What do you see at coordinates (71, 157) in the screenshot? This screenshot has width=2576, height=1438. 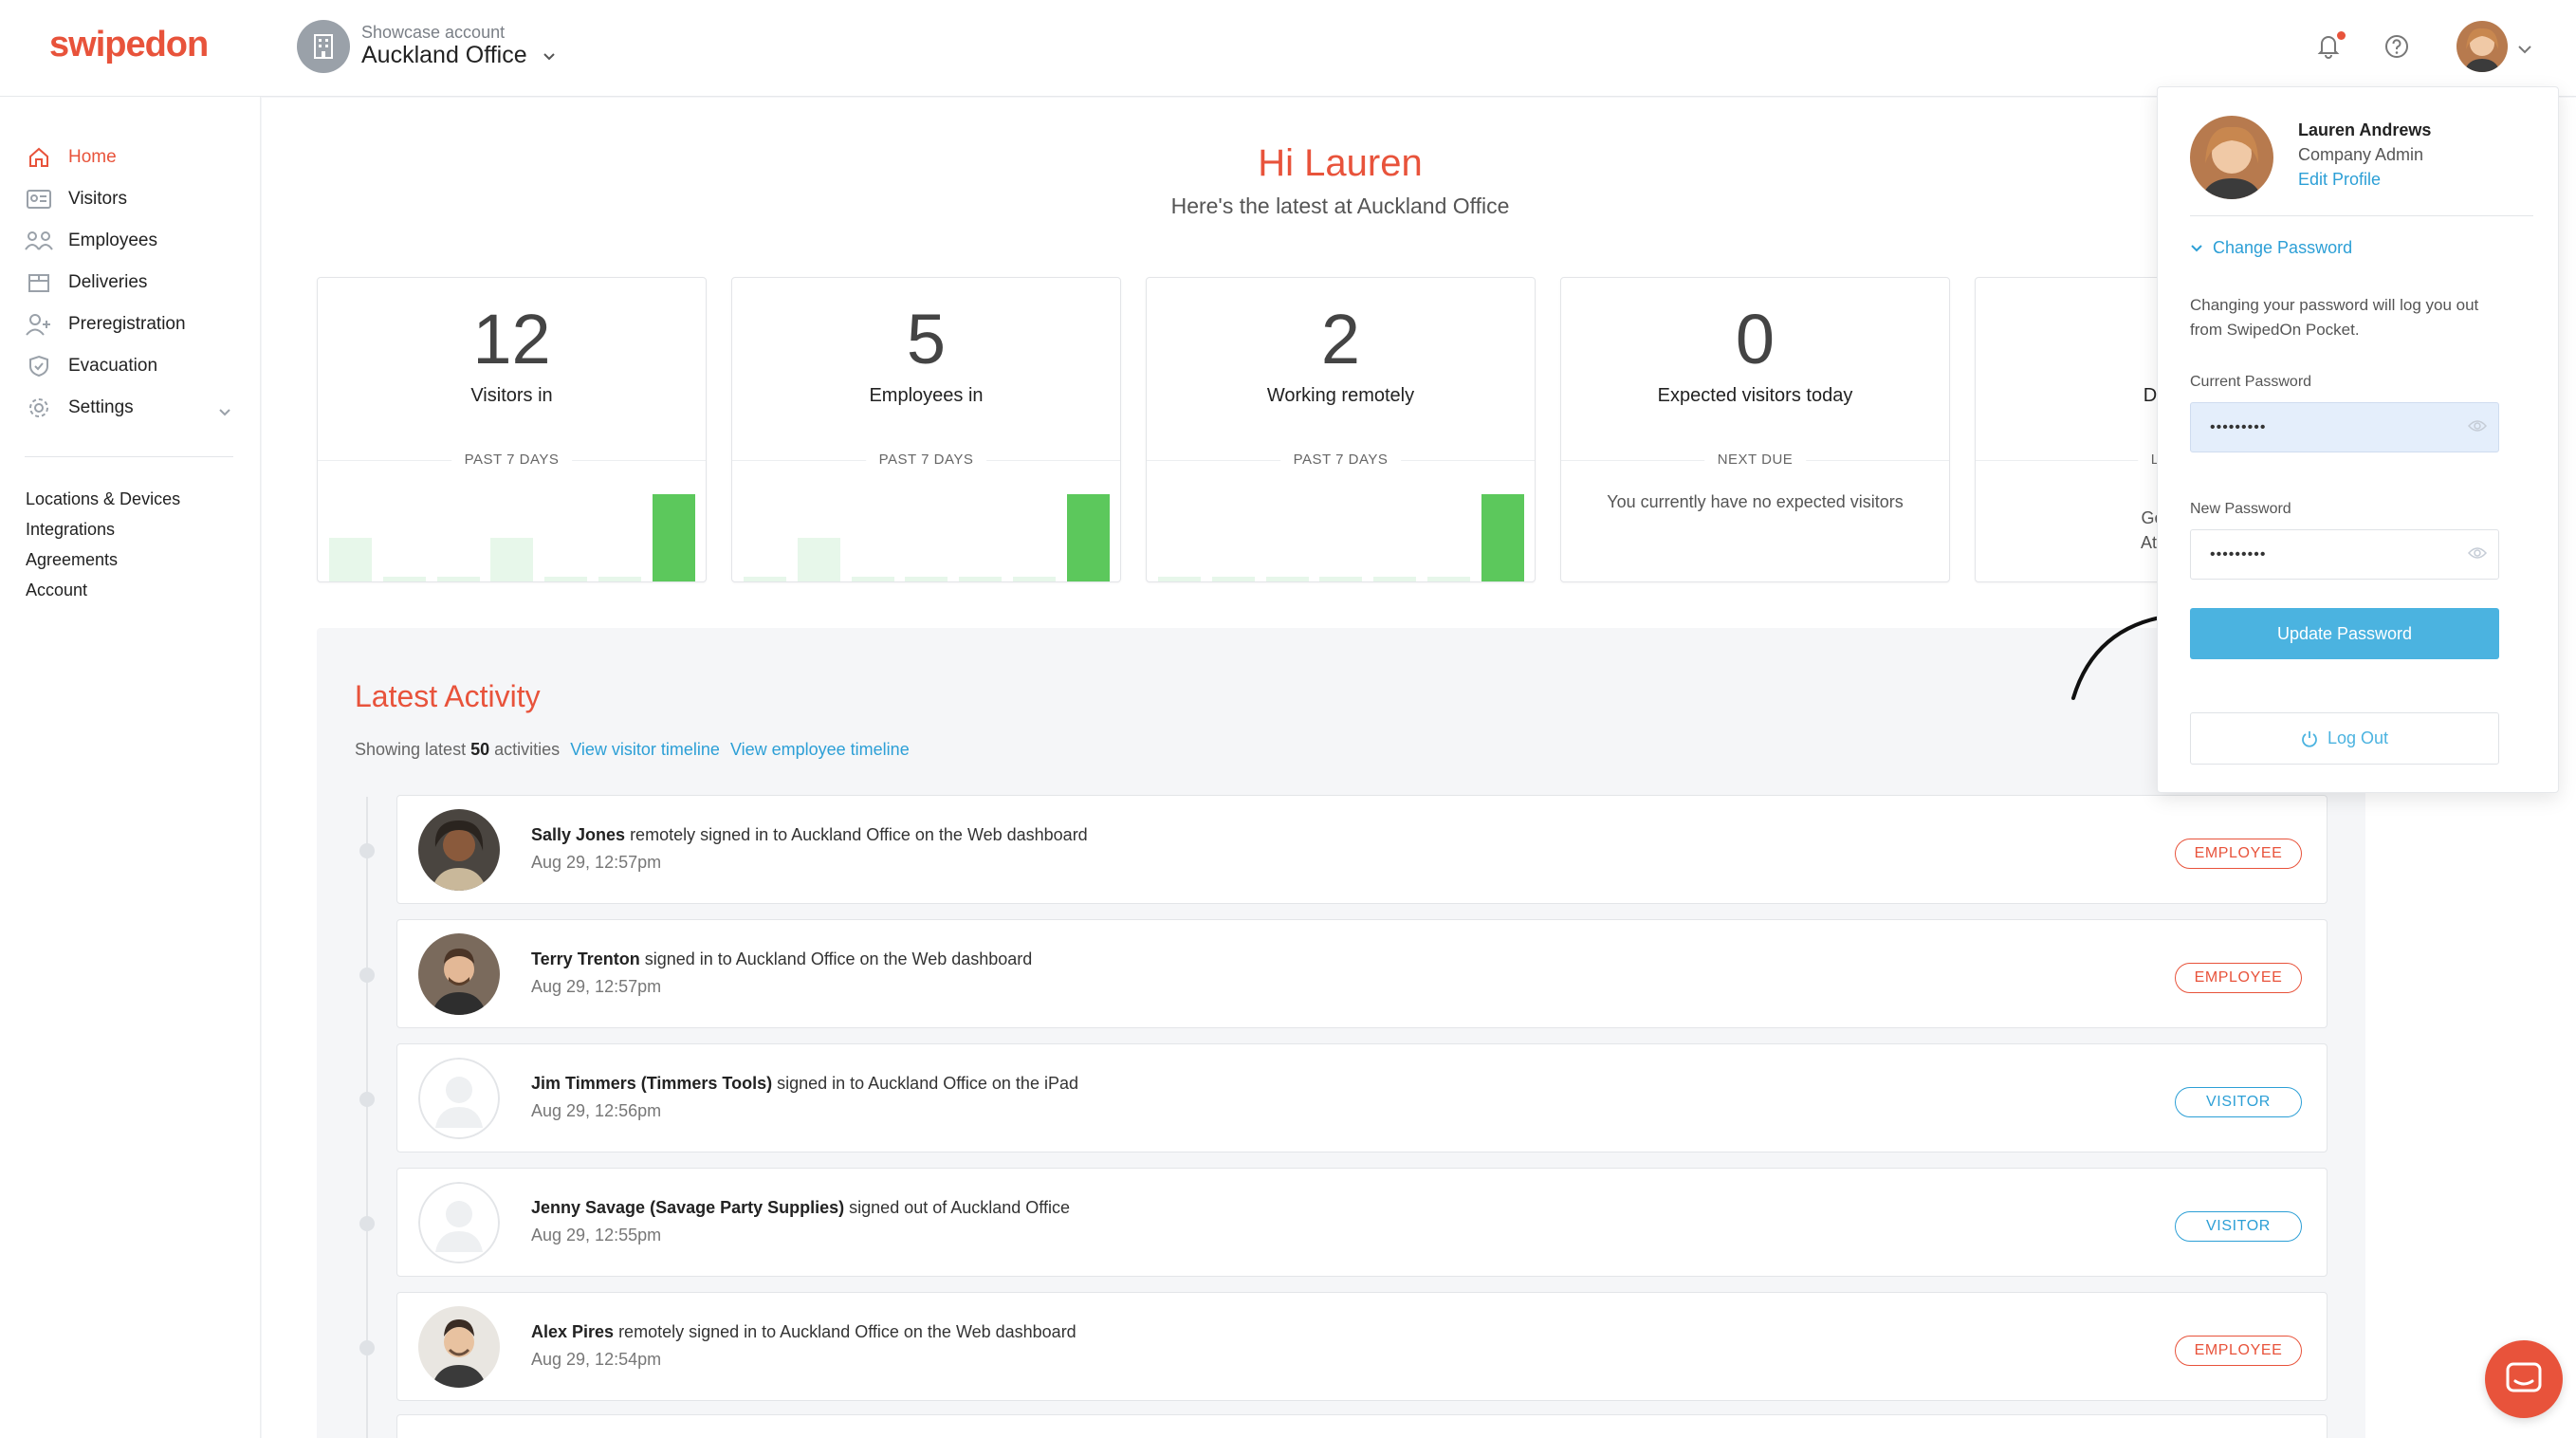 I see `sidebar-item-home: Home` at bounding box center [71, 157].